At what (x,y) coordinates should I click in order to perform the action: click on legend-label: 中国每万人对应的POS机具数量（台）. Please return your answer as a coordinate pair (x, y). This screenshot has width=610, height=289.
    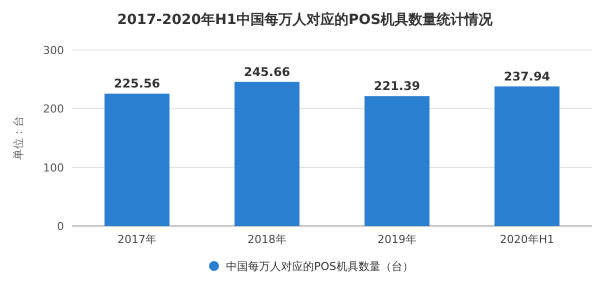
    Looking at the image, I should click on (320, 266).